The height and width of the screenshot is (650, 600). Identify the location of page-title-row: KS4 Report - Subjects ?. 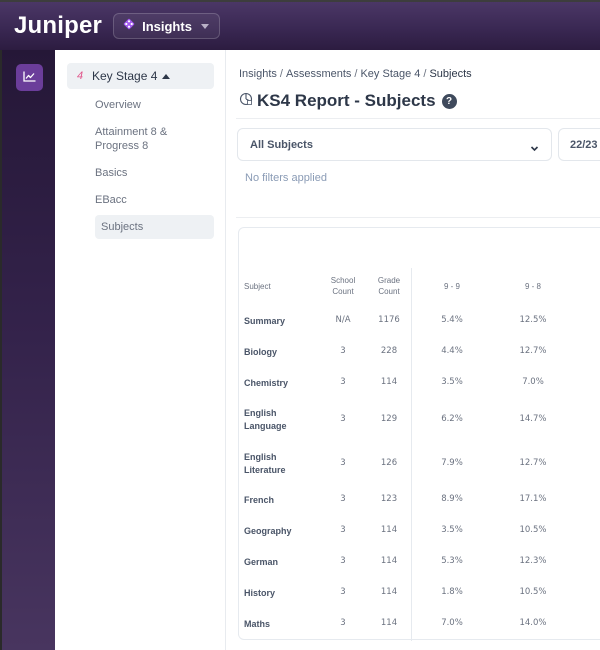
(348, 101).